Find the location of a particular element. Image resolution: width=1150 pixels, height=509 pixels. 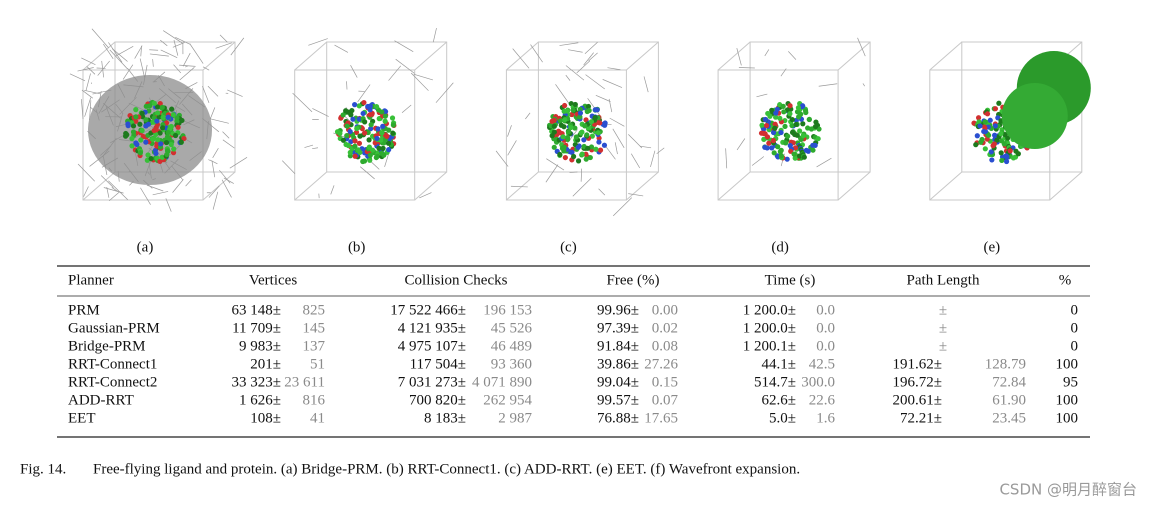

cell-value: 97.39± is located at coordinates (618, 328).